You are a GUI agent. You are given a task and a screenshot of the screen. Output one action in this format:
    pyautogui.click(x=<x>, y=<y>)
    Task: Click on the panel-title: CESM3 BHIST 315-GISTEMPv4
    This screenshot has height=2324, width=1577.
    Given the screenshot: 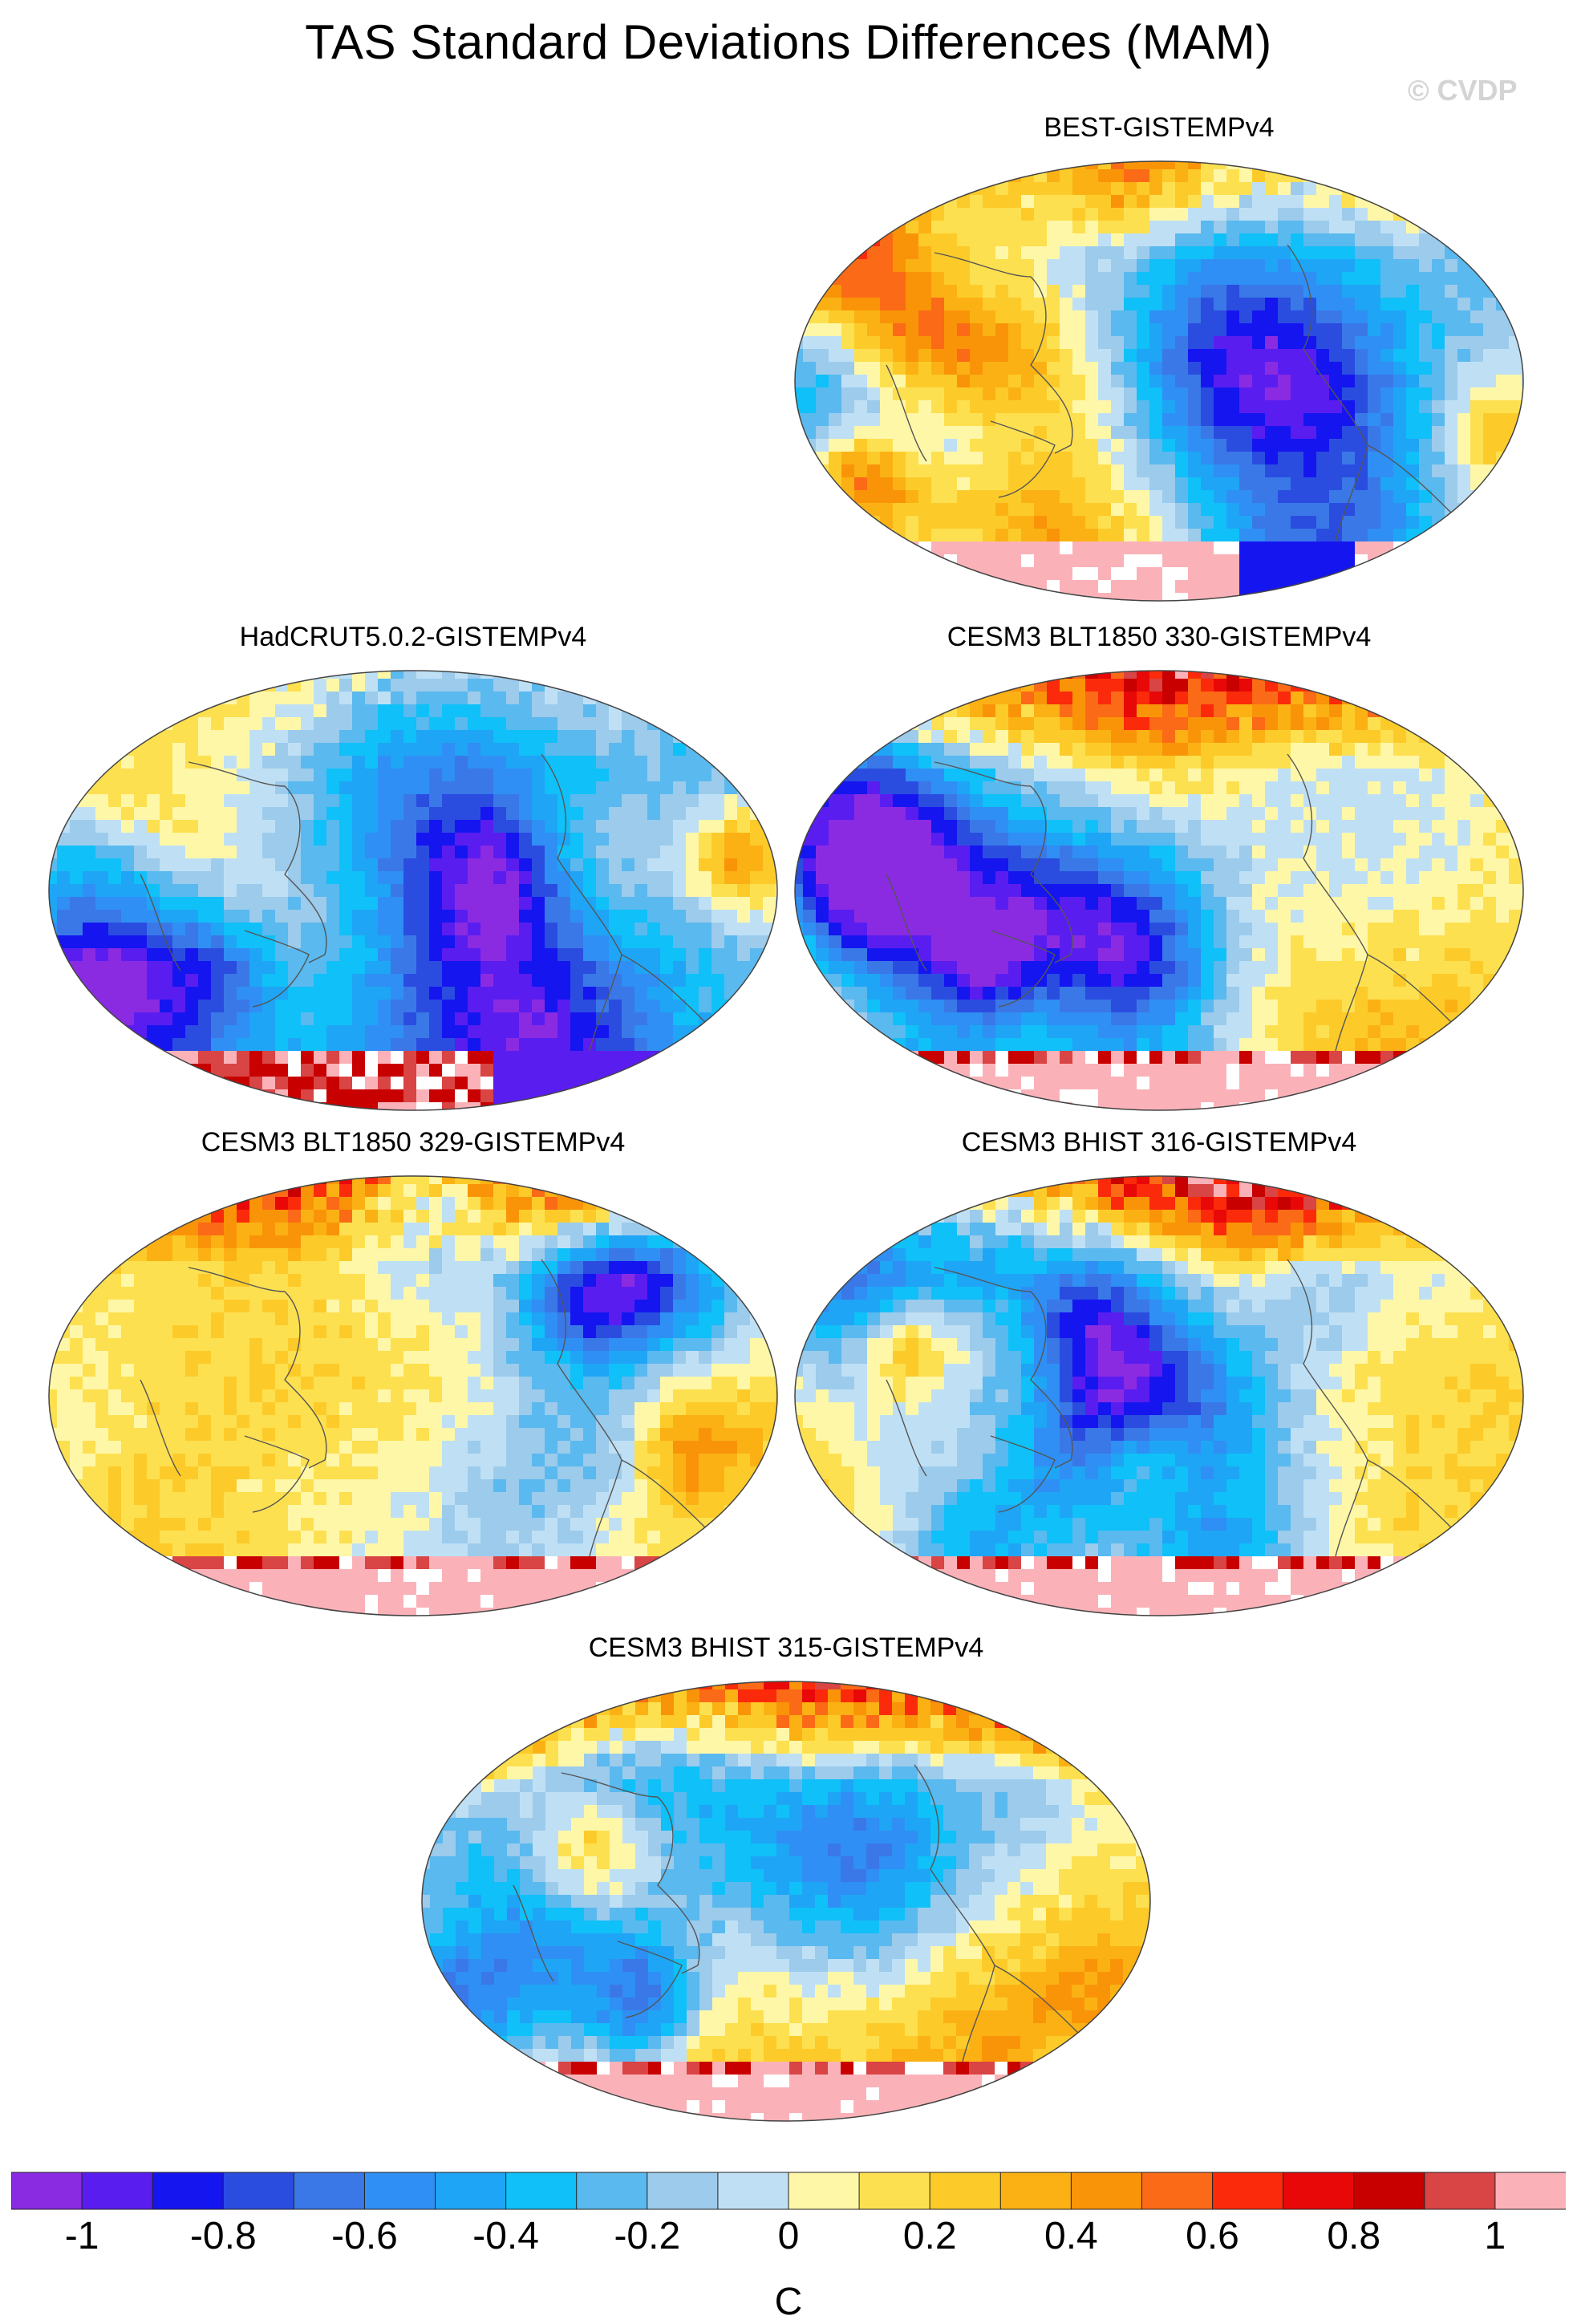 What is the action you would take?
    pyautogui.click(x=786, y=1648)
    